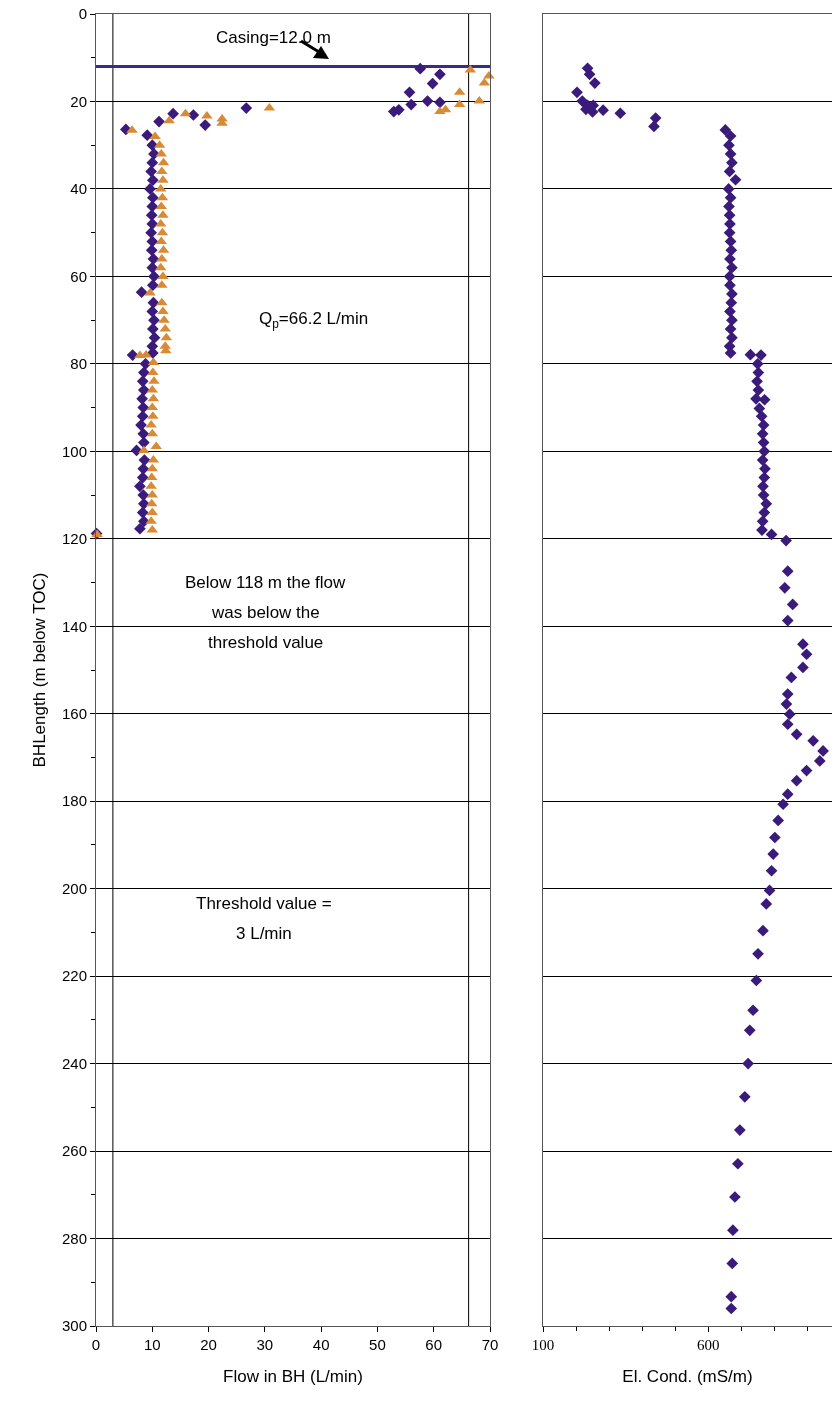 The image size is (832, 1418). What do you see at coordinates (377, 1344) in the screenshot?
I see `x-tick-label: 50` at bounding box center [377, 1344].